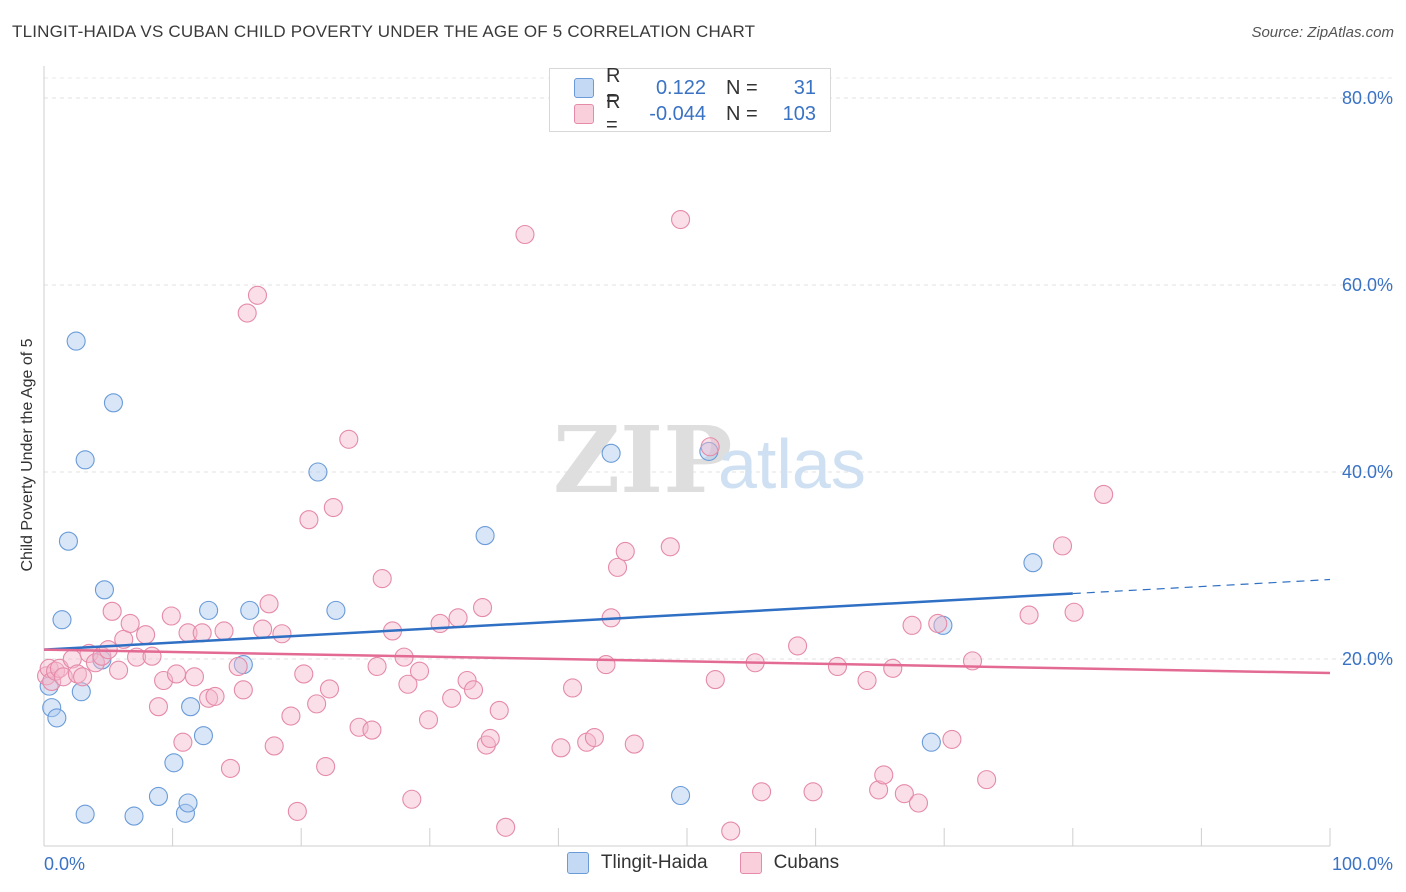 The image size is (1406, 892). I want to click on blue-swatch, so click(577, 863).